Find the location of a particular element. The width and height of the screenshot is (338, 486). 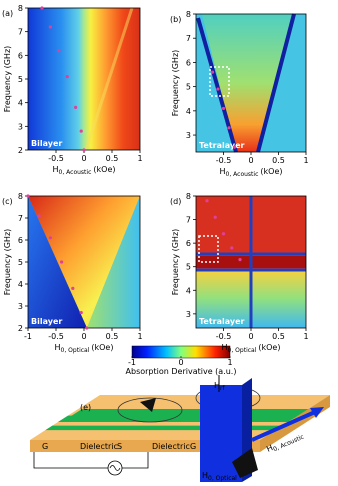

panel-label: (c) is located at coordinates (7, 201).